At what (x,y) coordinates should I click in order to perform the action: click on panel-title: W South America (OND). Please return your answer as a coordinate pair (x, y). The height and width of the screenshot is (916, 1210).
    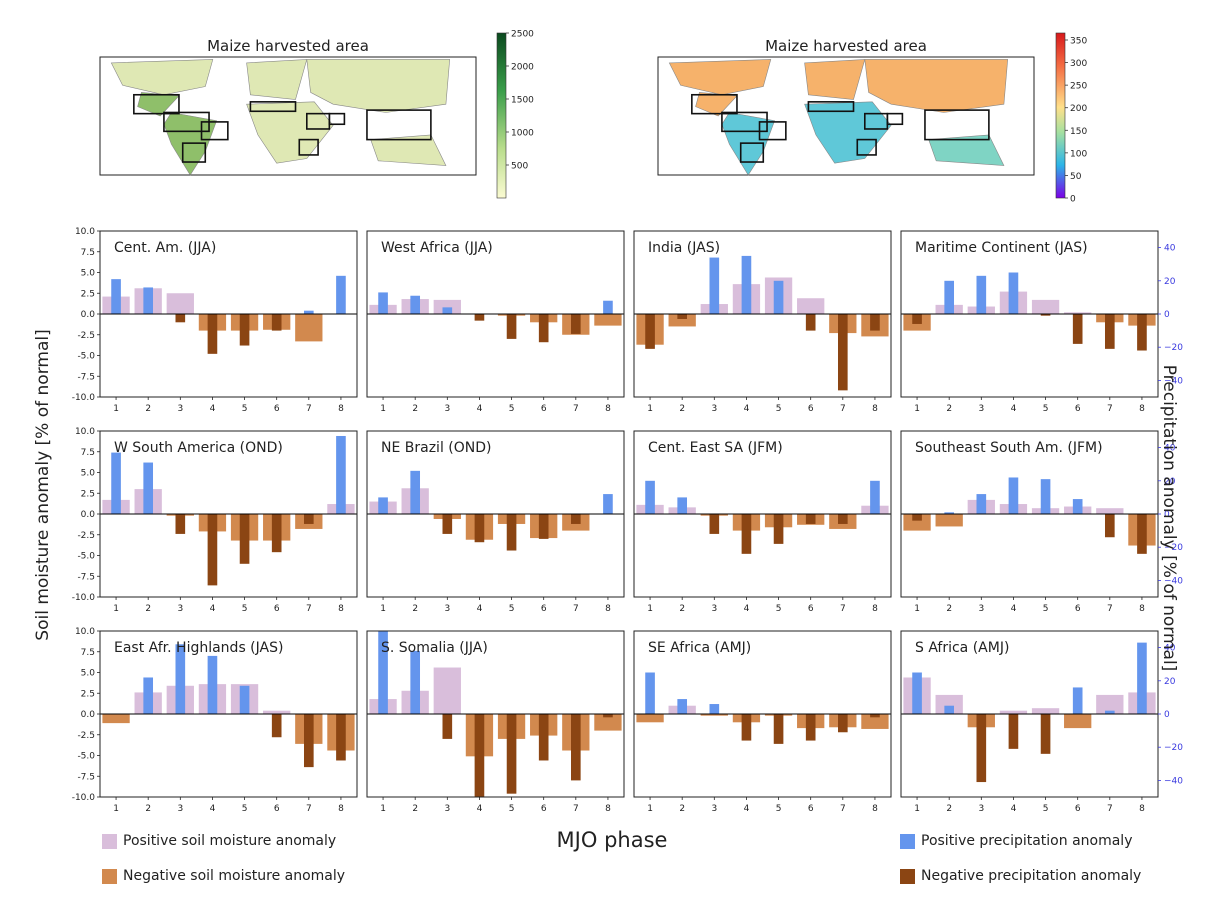
    Looking at the image, I should click on (198, 448).